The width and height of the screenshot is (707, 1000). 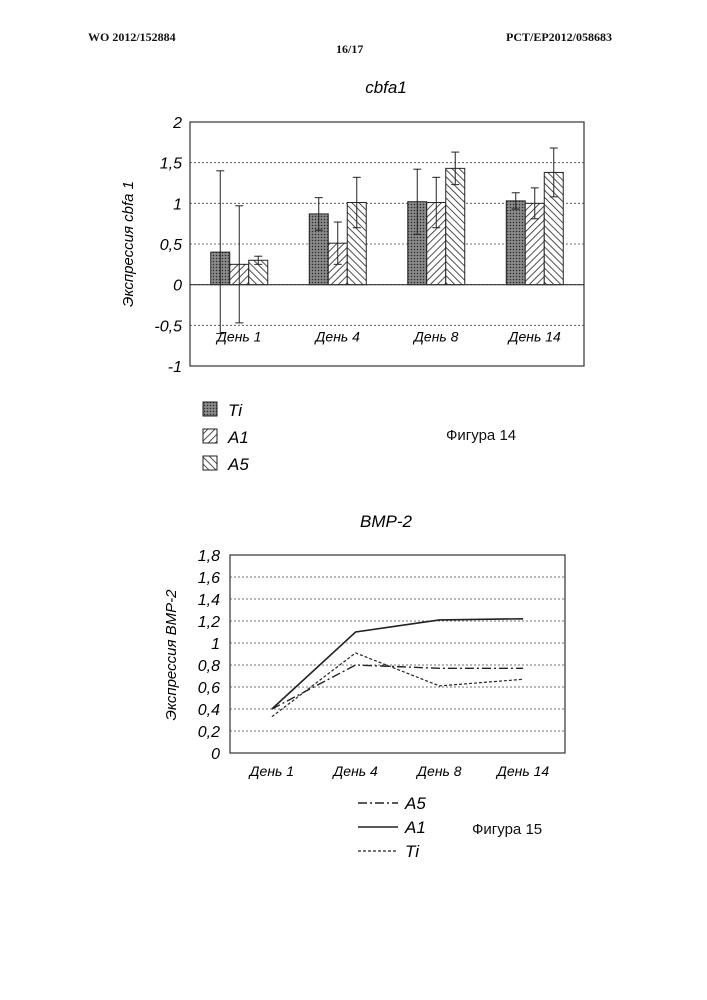 I want to click on figure-15-caption: Фигура 15, so click(x=507, y=829).